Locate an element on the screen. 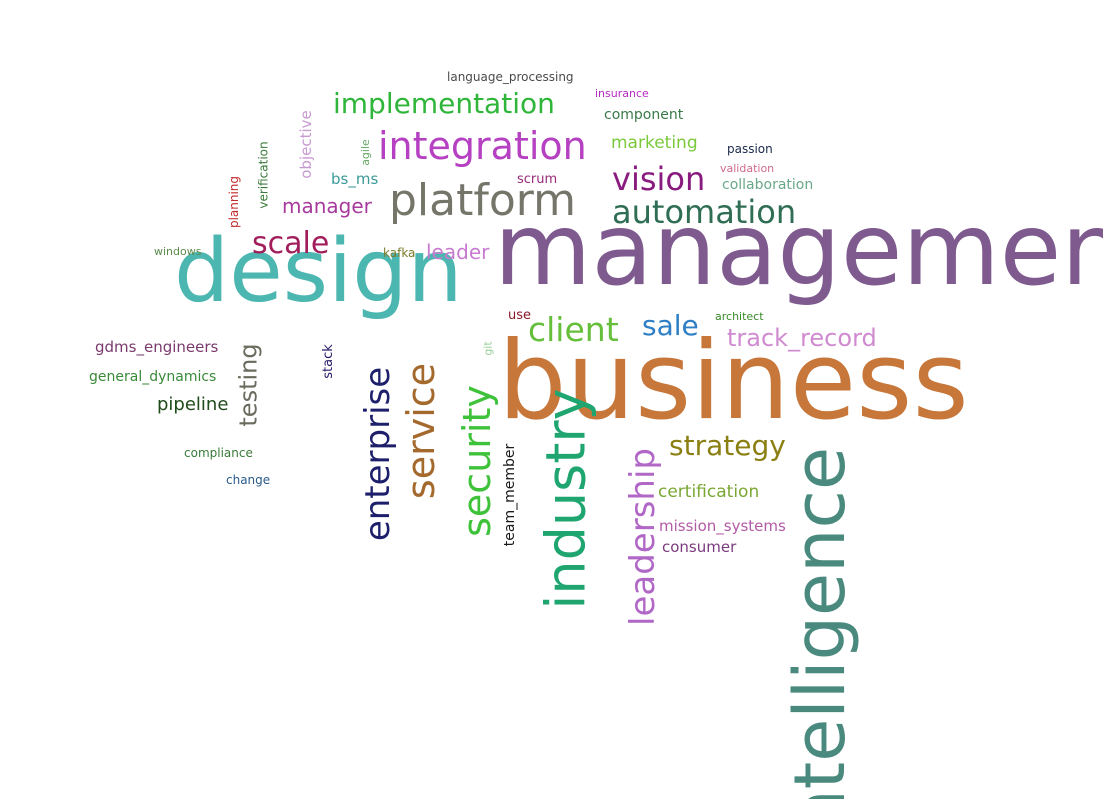 The image size is (1103, 799). word-industry: industry is located at coordinates (566, 499).